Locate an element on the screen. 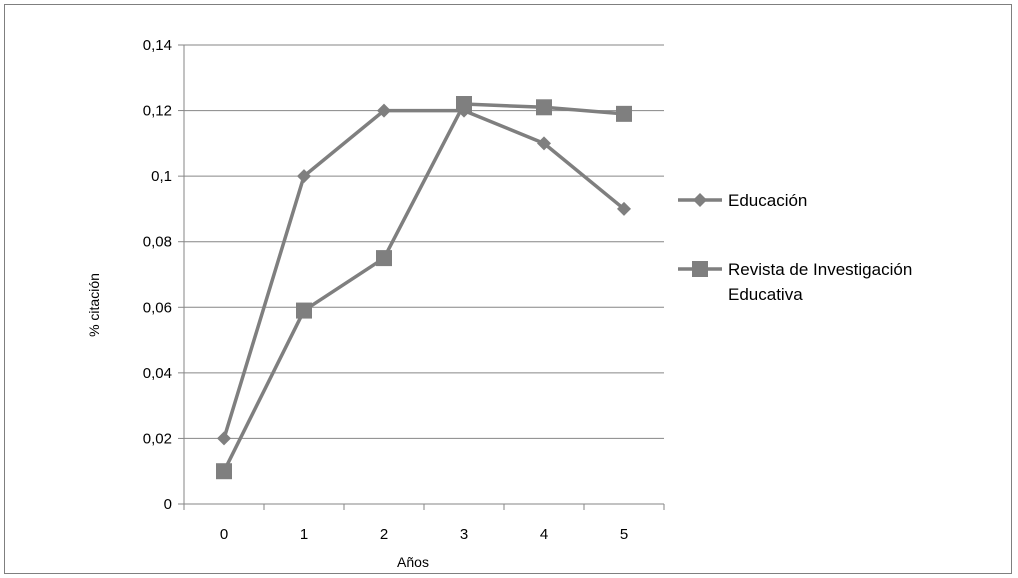  y-tick-label: 0,12 is located at coordinates (157, 111).